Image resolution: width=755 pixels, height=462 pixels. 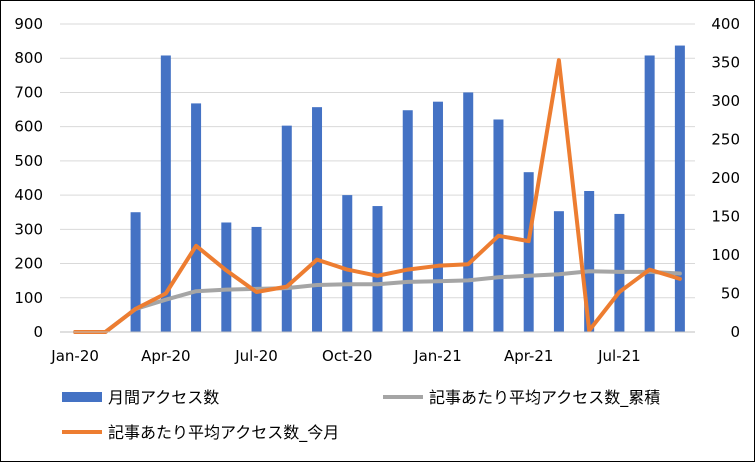 What do you see at coordinates (74, 356) in the screenshot?
I see `x-tick-label: Jan-20` at bounding box center [74, 356].